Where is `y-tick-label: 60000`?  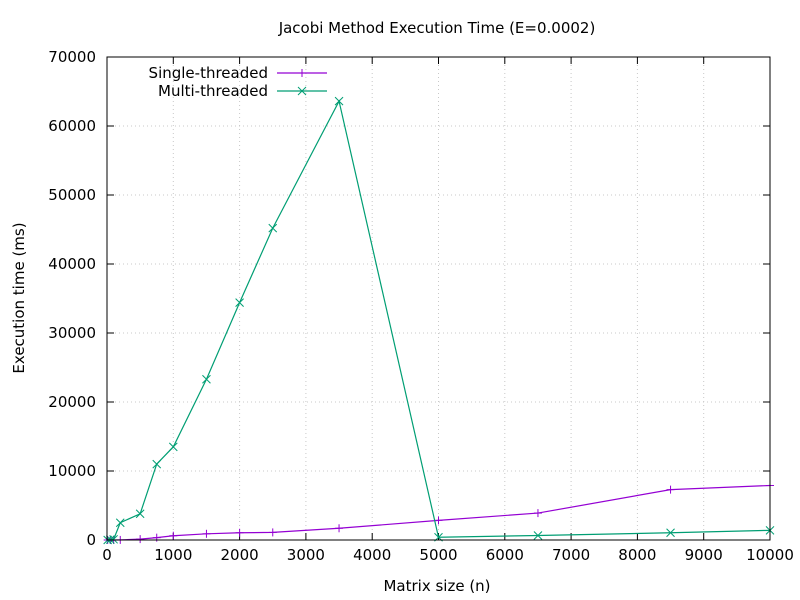
y-tick-label: 60000 is located at coordinates (72, 126).